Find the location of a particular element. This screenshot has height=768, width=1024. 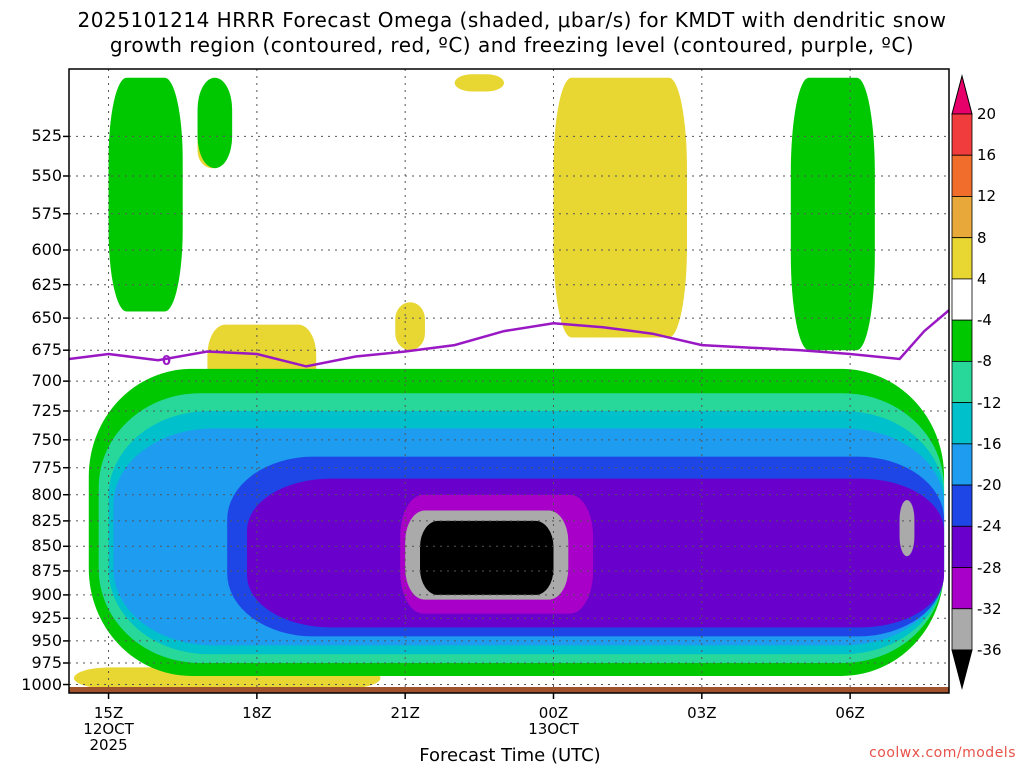

y-tick-label-575: 575 is located at coordinates (46, 213).